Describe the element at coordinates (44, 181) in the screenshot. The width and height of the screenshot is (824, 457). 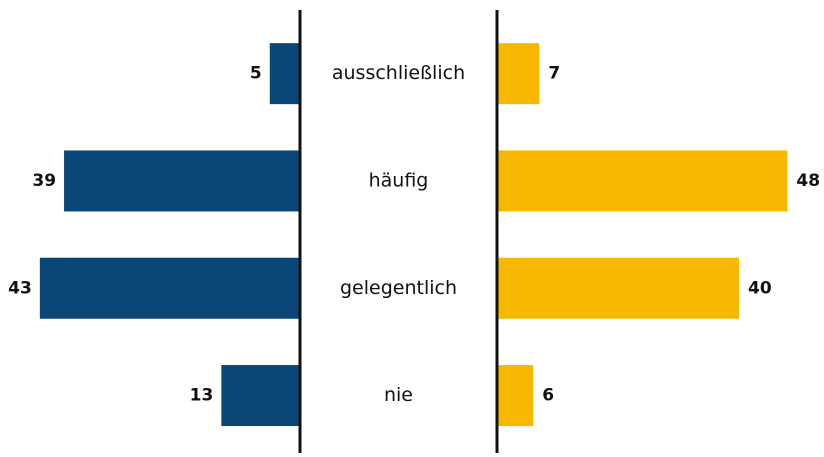
I see `value-label: 39` at that location.